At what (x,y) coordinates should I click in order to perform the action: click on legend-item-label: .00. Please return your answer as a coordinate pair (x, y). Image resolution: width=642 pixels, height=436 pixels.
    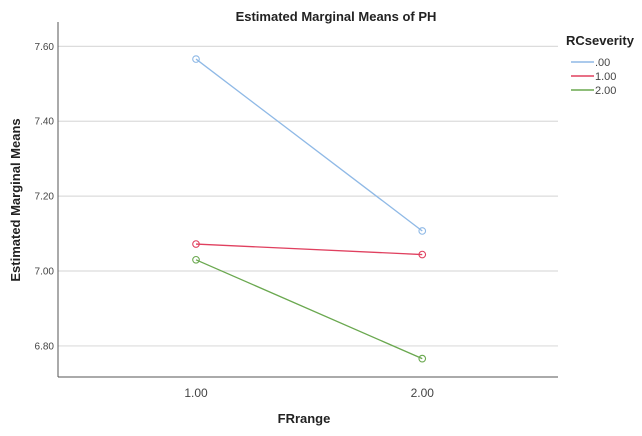
    Looking at the image, I should click on (602, 63).